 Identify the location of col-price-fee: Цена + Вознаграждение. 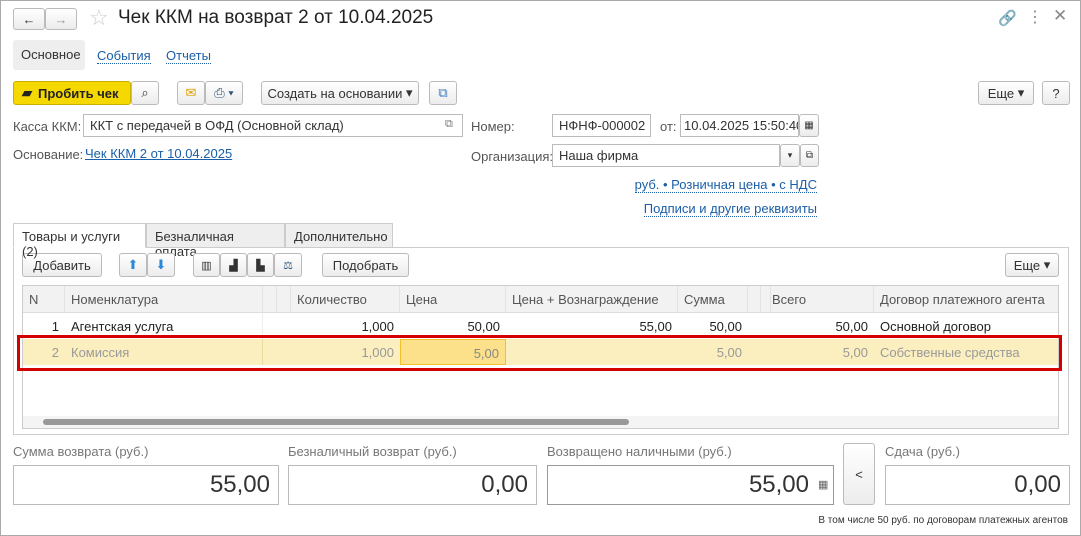
(592, 299).